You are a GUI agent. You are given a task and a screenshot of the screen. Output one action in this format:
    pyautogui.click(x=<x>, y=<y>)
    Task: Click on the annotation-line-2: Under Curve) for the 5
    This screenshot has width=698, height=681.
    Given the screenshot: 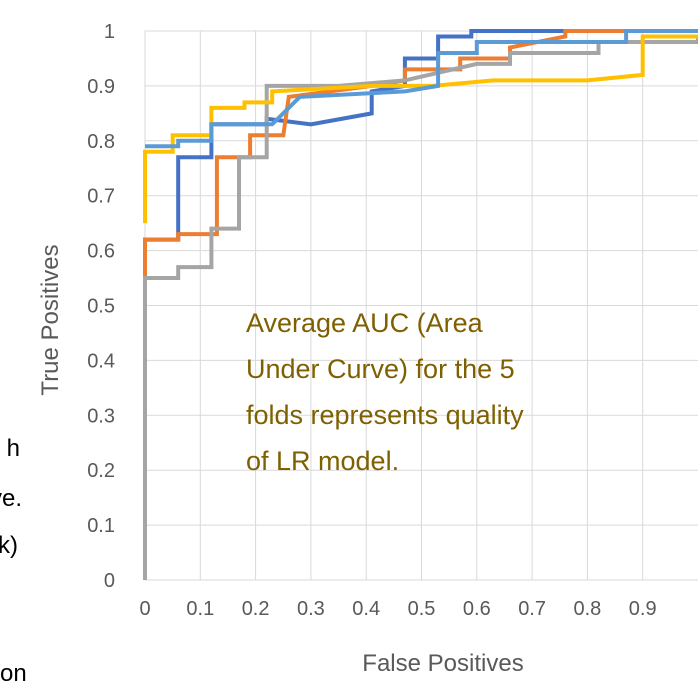 What is the action you would take?
    pyautogui.click(x=380, y=369)
    